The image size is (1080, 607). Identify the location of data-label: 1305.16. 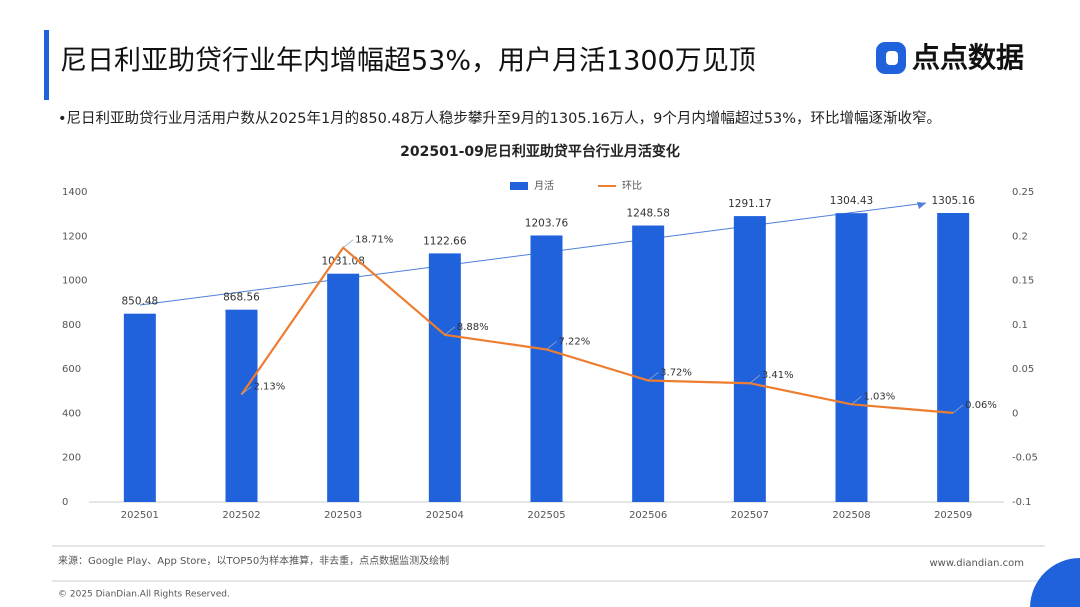
(953, 201).